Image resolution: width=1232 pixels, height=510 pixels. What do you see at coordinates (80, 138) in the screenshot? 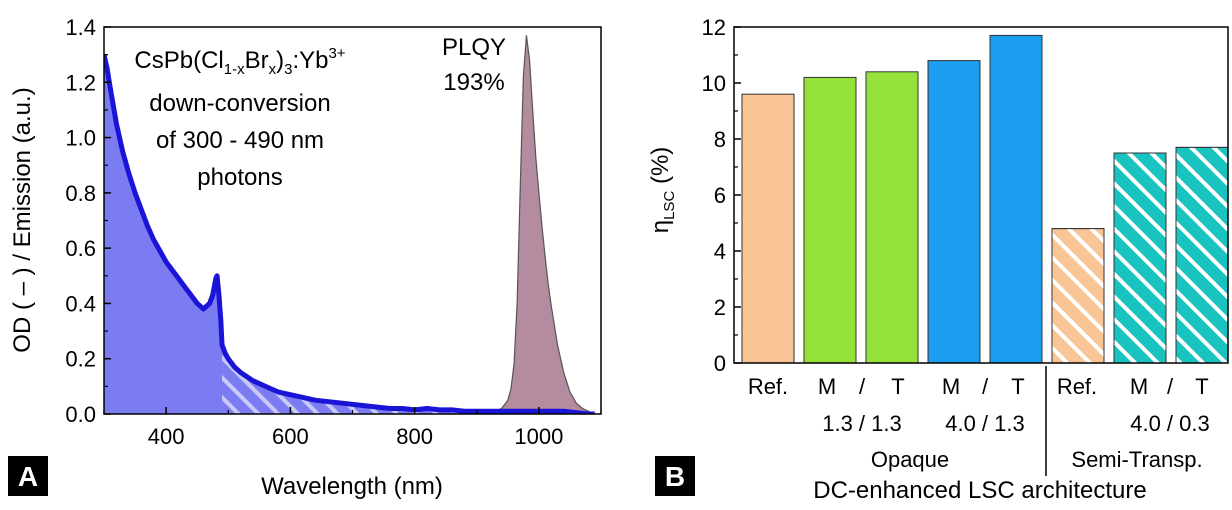
I see `y-tick-label: 1.0` at bounding box center [80, 138].